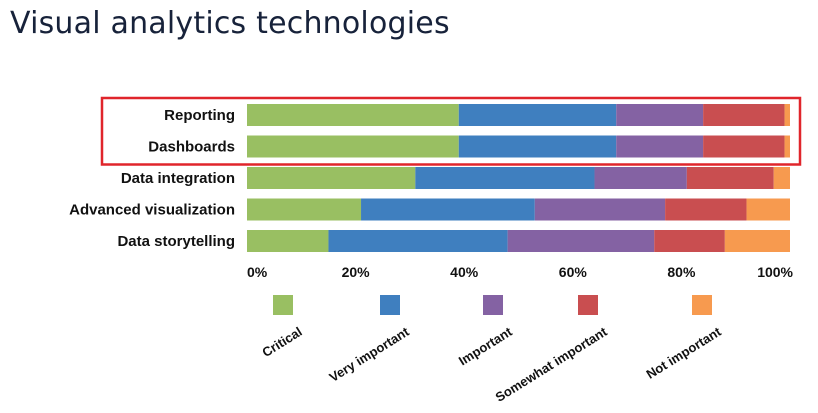 This screenshot has width=818, height=413. I want to click on x-tick-80-4: 80%, so click(681, 272).